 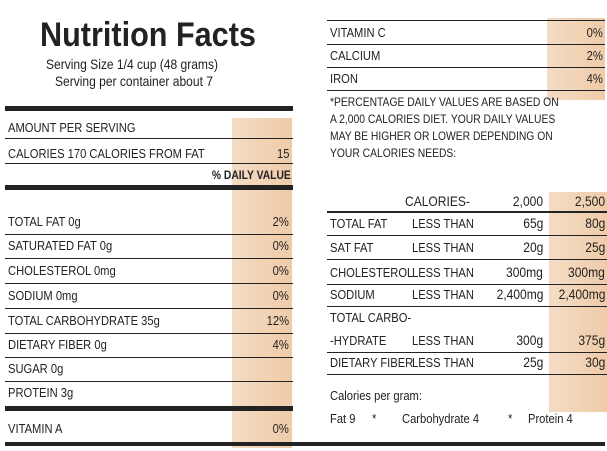 What do you see at coordinates (60, 245) in the screenshot?
I see `nutrient: SATURATED FAT 0g` at bounding box center [60, 245].